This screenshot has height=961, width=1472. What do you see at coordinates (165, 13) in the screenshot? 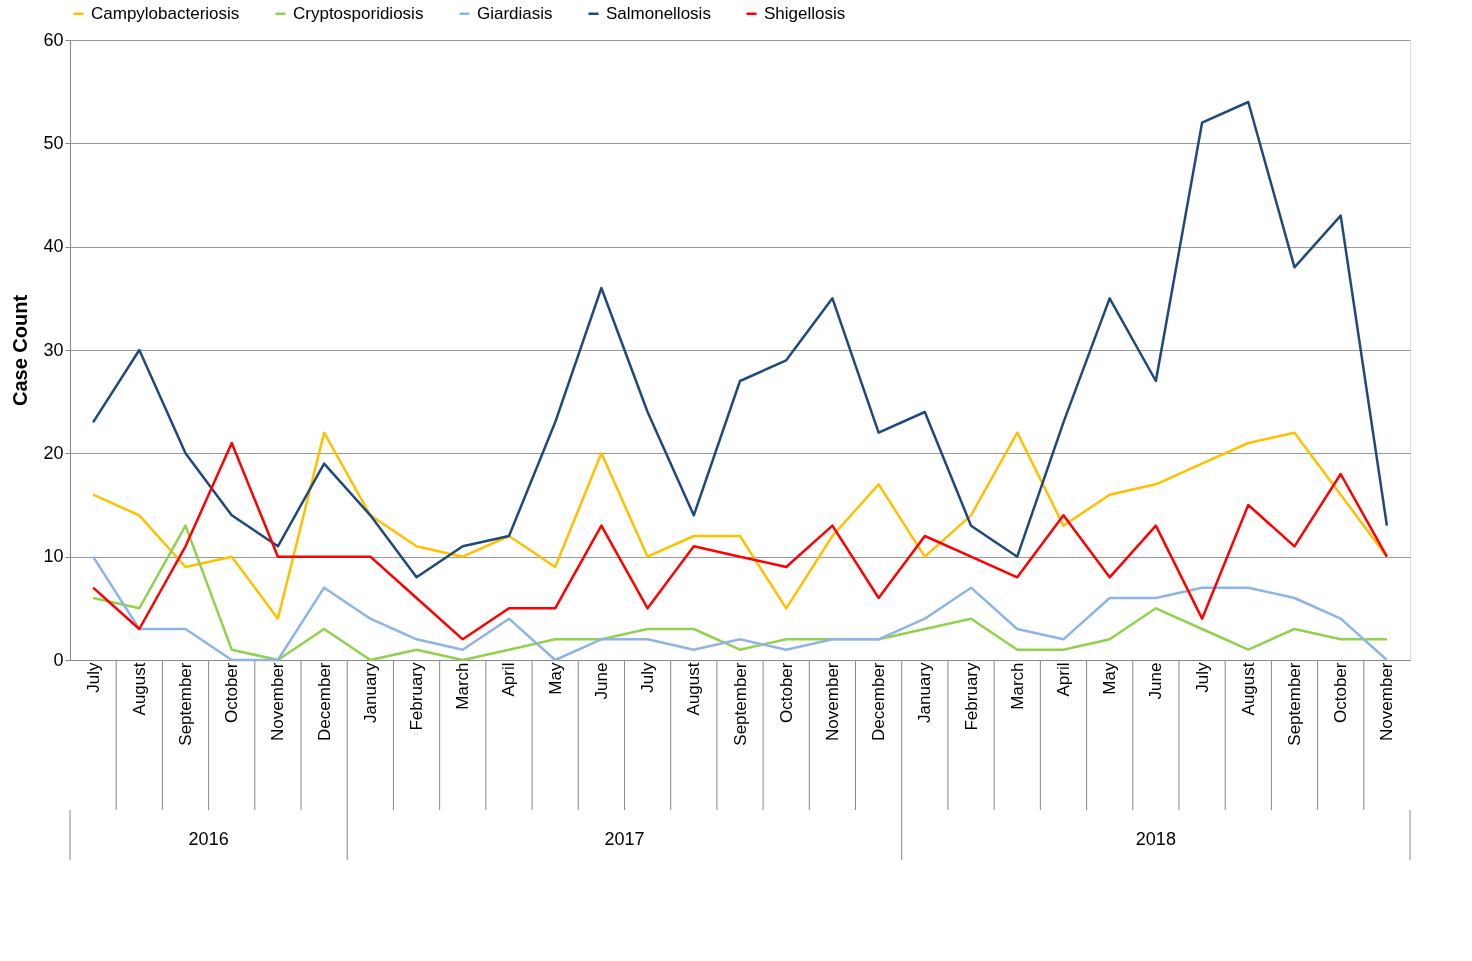
I see `legend-label: Campylobacteriosis` at bounding box center [165, 13].